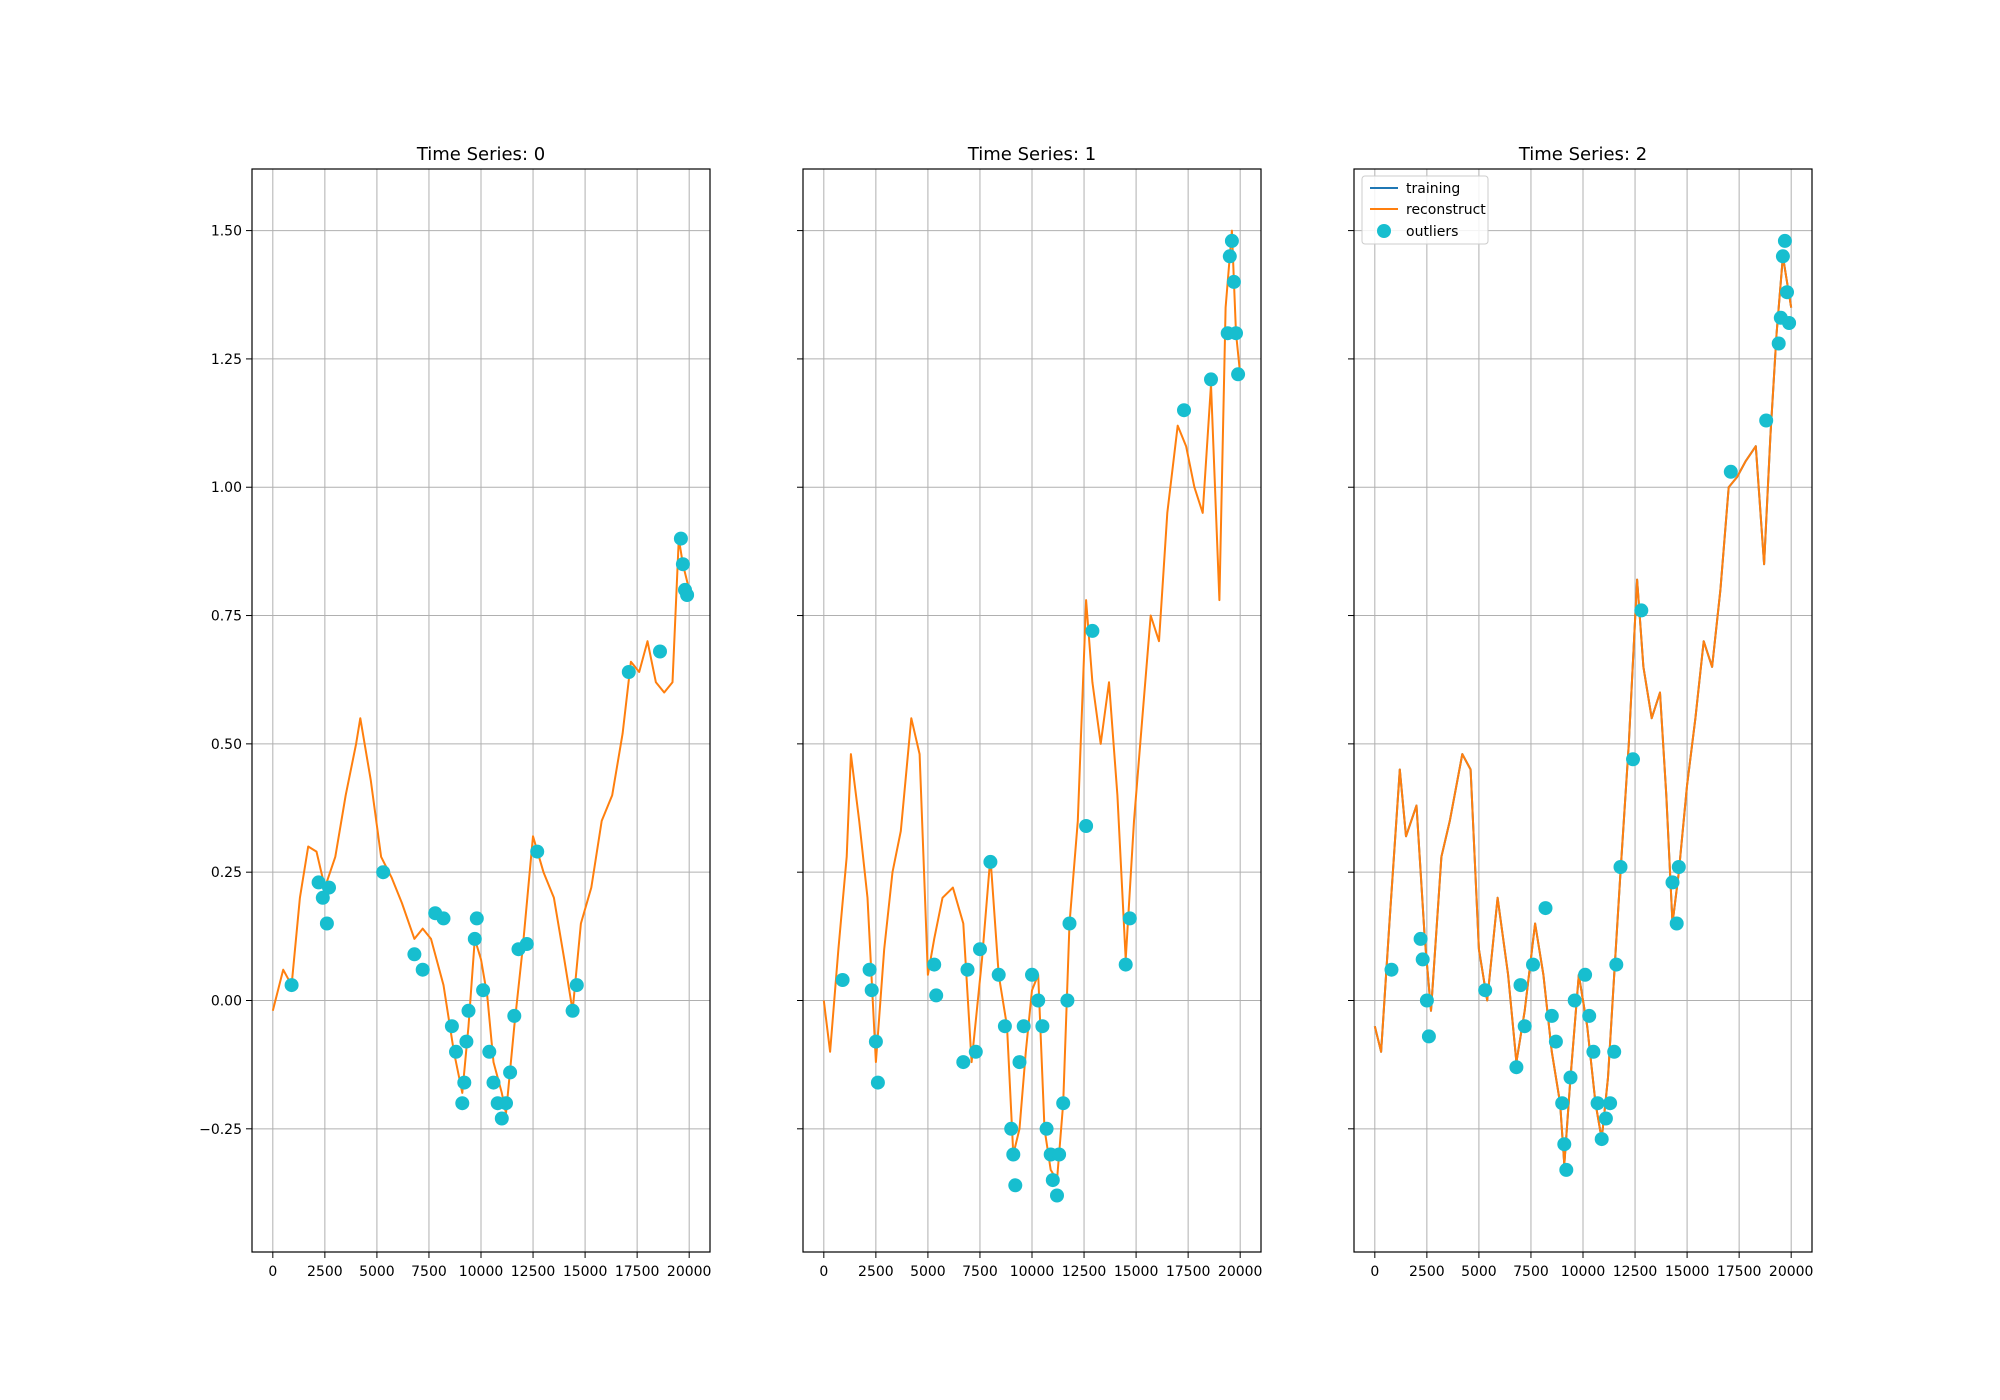  I want to click on panel-1-xtick-label: 12500, so click(1084, 1272).